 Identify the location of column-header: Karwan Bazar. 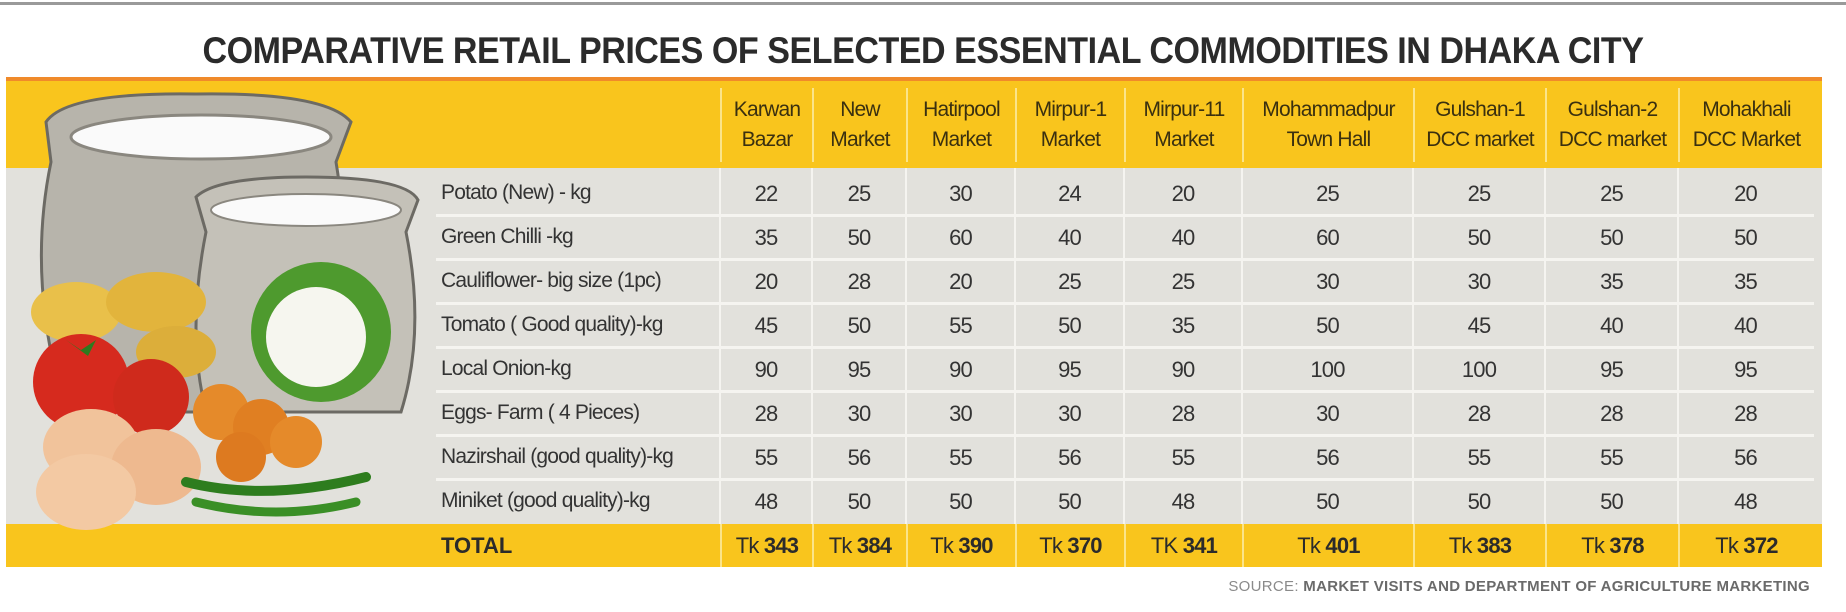
(766, 125).